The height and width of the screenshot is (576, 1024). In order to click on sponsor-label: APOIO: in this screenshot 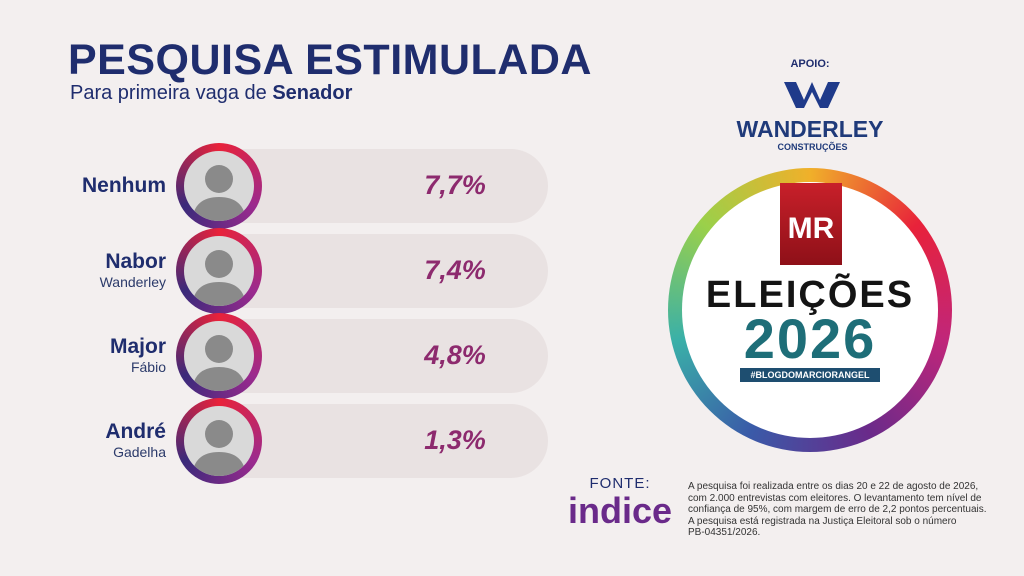, I will do `click(810, 64)`.